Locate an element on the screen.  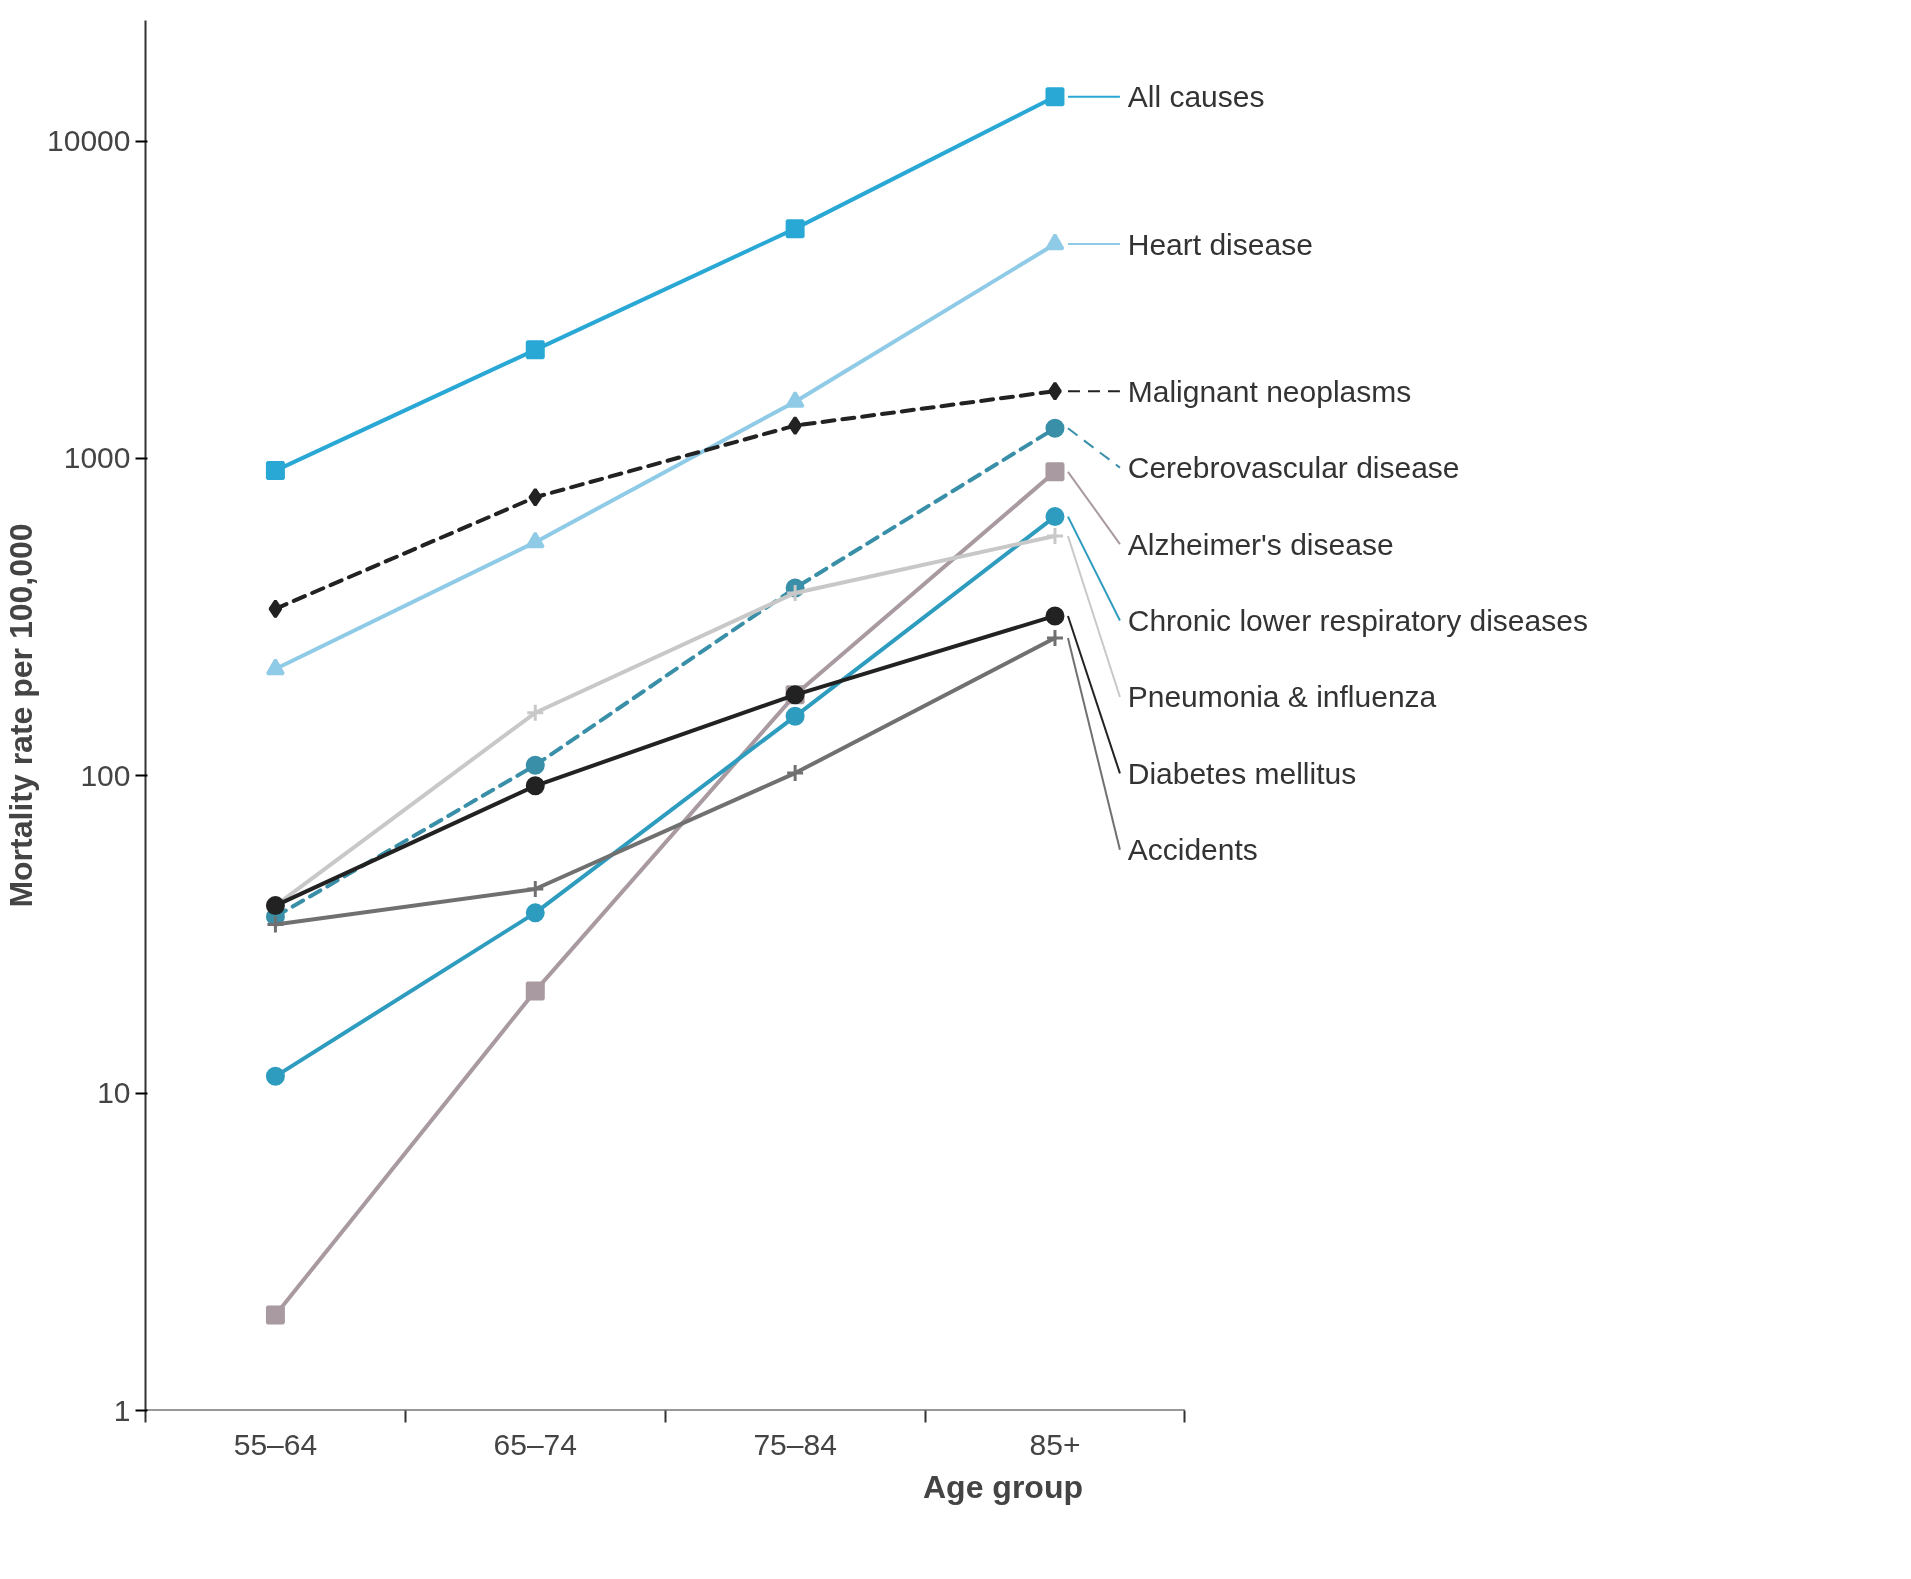
y-axis-title: Mortality rate per 100,000 is located at coordinates (21, 715).